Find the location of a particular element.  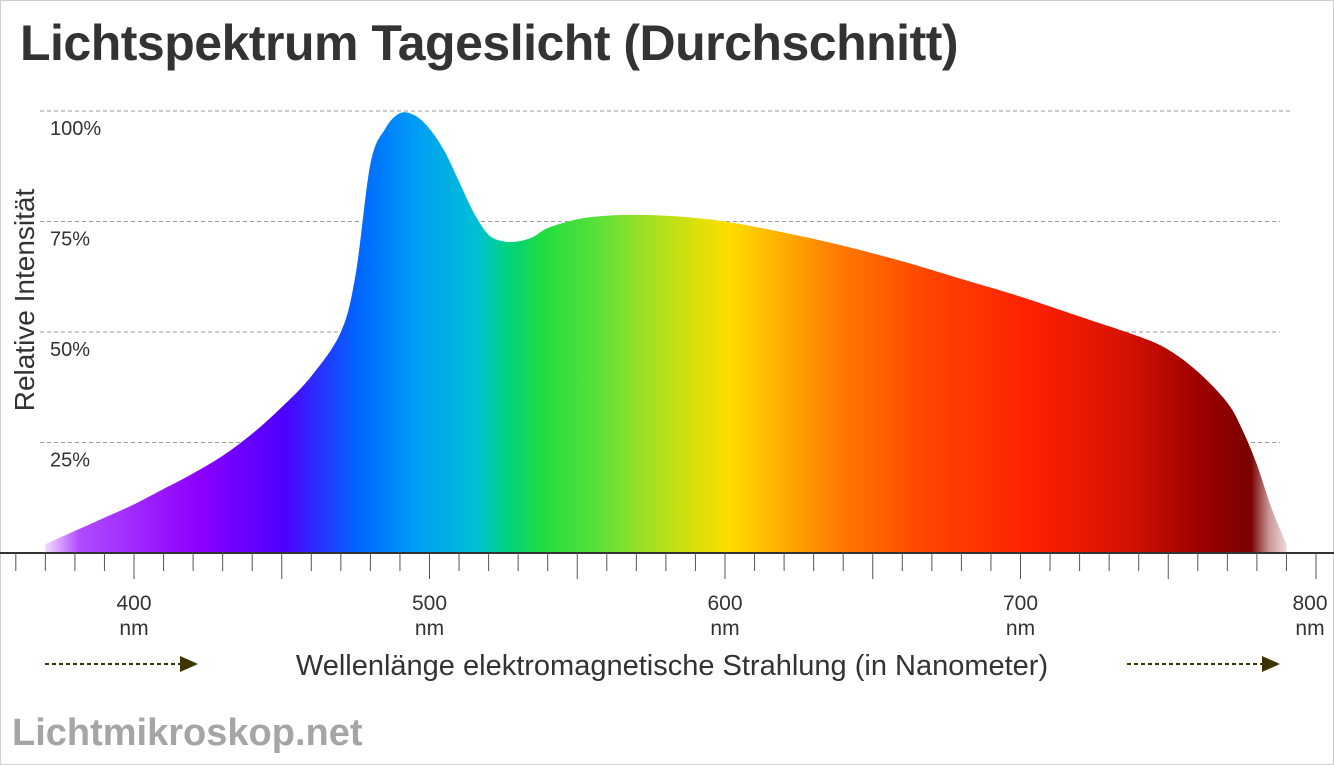

x-tick-label: 800 is located at coordinates (1309, 603).